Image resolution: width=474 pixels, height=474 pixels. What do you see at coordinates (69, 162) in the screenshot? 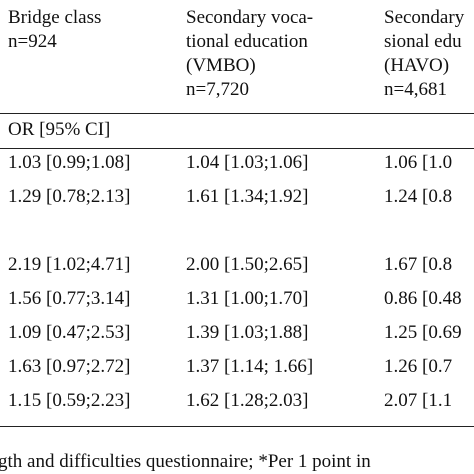
I see `cell: 1.03 [0.99;1.08]` at bounding box center [69, 162].